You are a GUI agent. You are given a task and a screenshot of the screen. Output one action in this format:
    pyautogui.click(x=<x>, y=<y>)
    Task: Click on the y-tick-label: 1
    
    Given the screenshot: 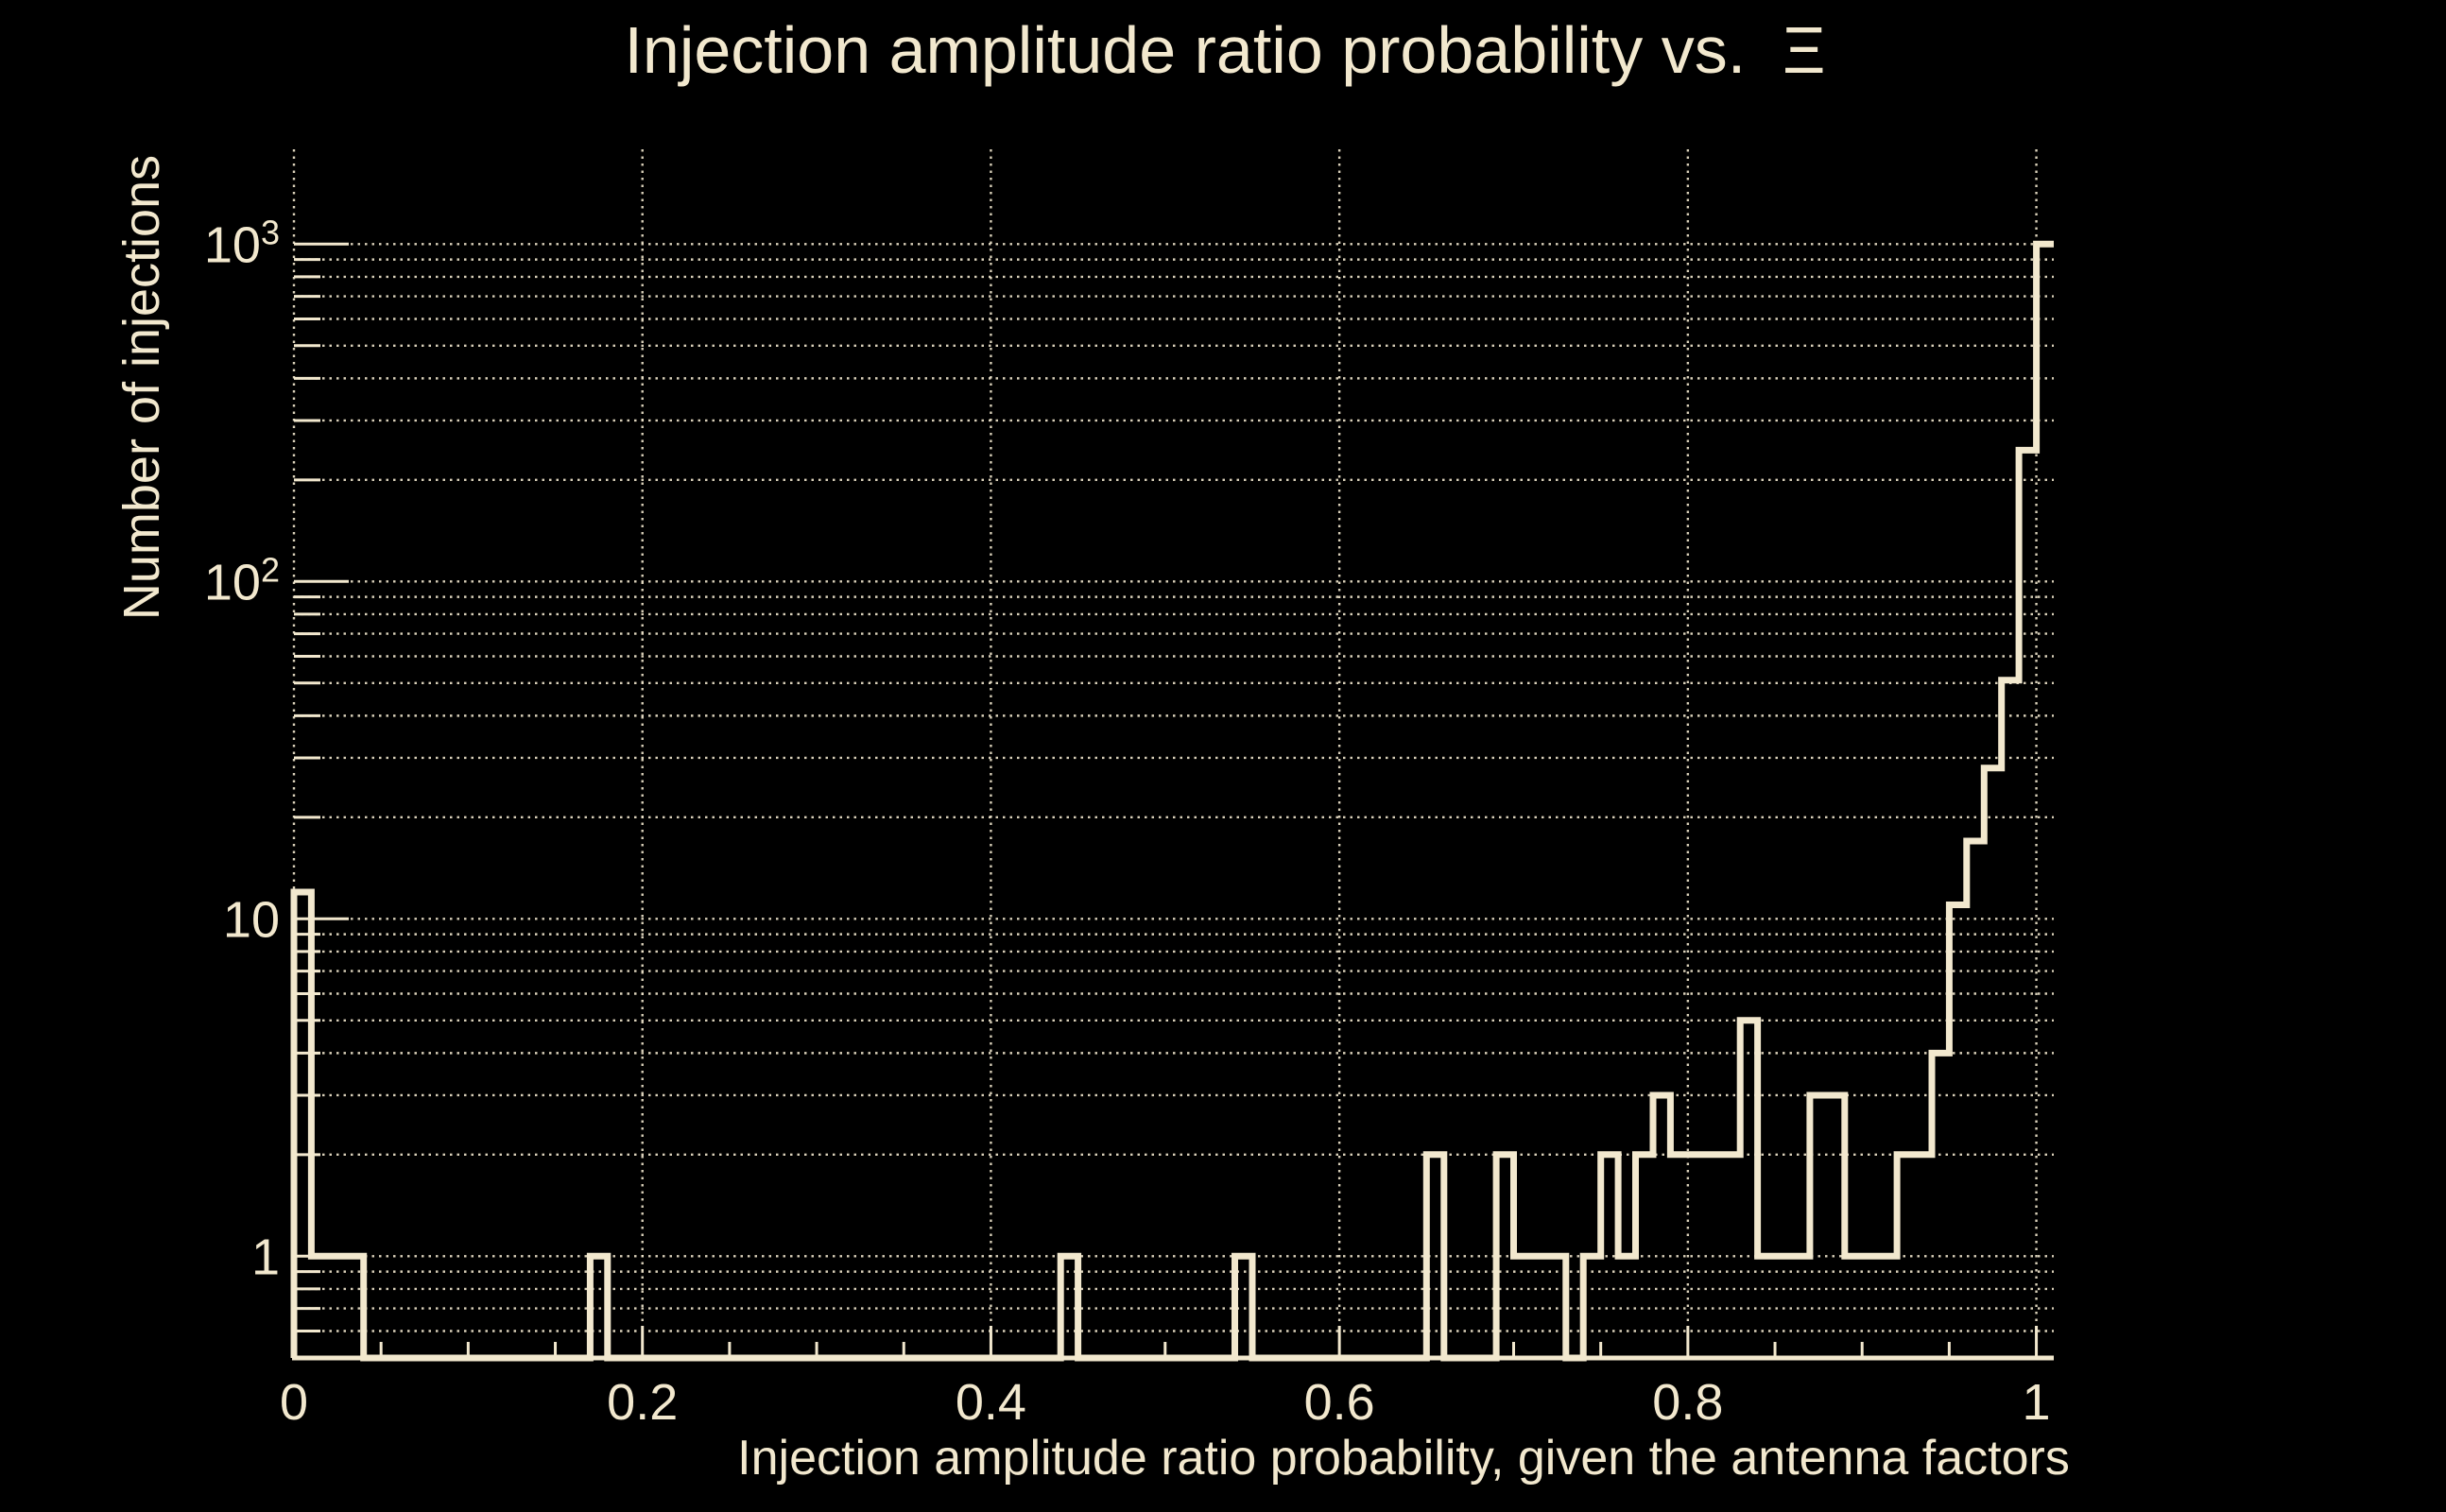 What is the action you would take?
    pyautogui.click(x=265, y=1256)
    